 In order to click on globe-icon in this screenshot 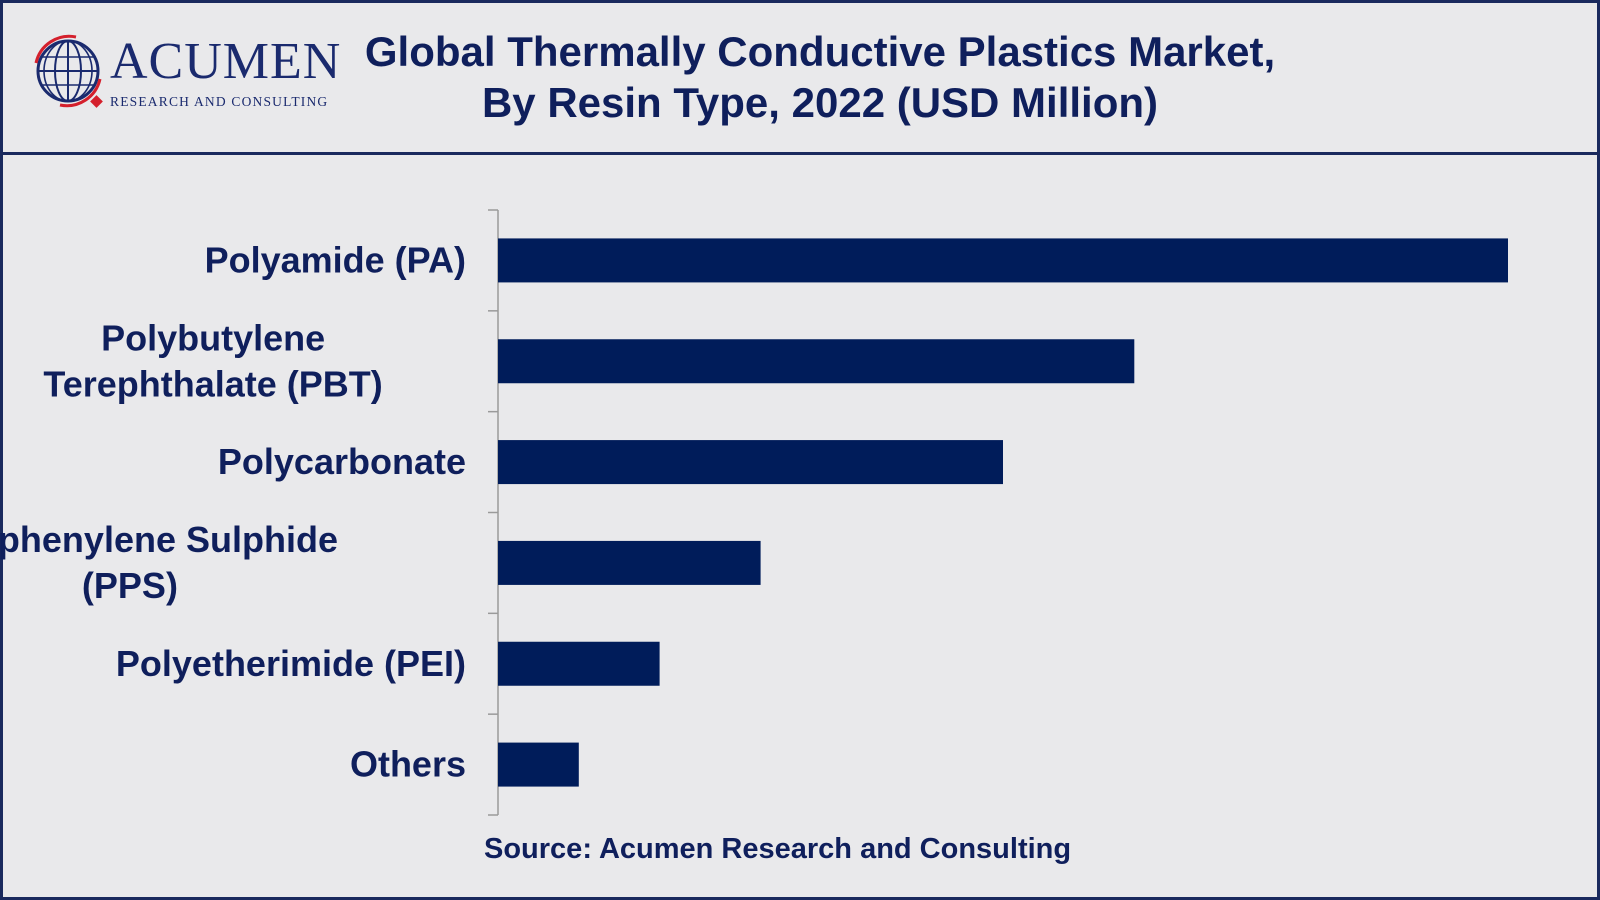, I will do `click(68, 71)`.